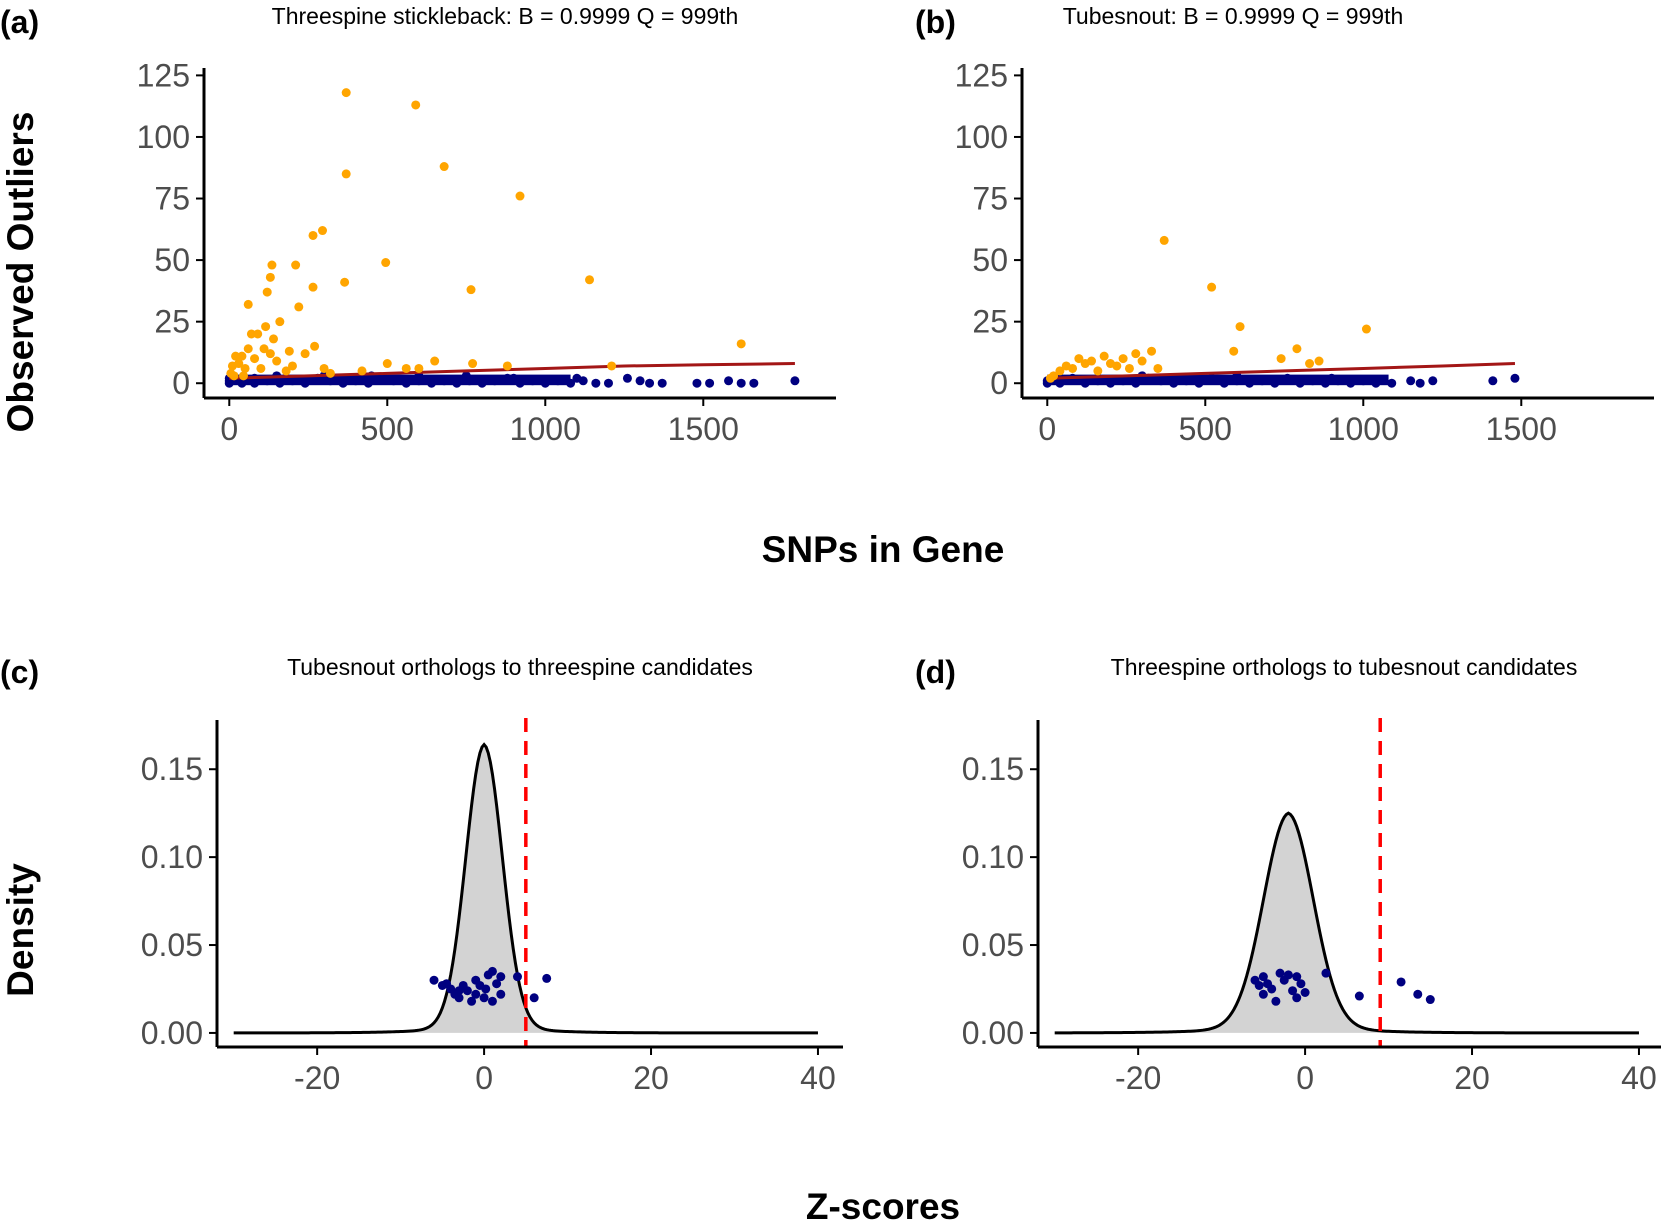 This screenshot has width=1661, height=1229. Describe the element at coordinates (387, 429) in the screenshot. I see `x-tick-label: 500` at that location.